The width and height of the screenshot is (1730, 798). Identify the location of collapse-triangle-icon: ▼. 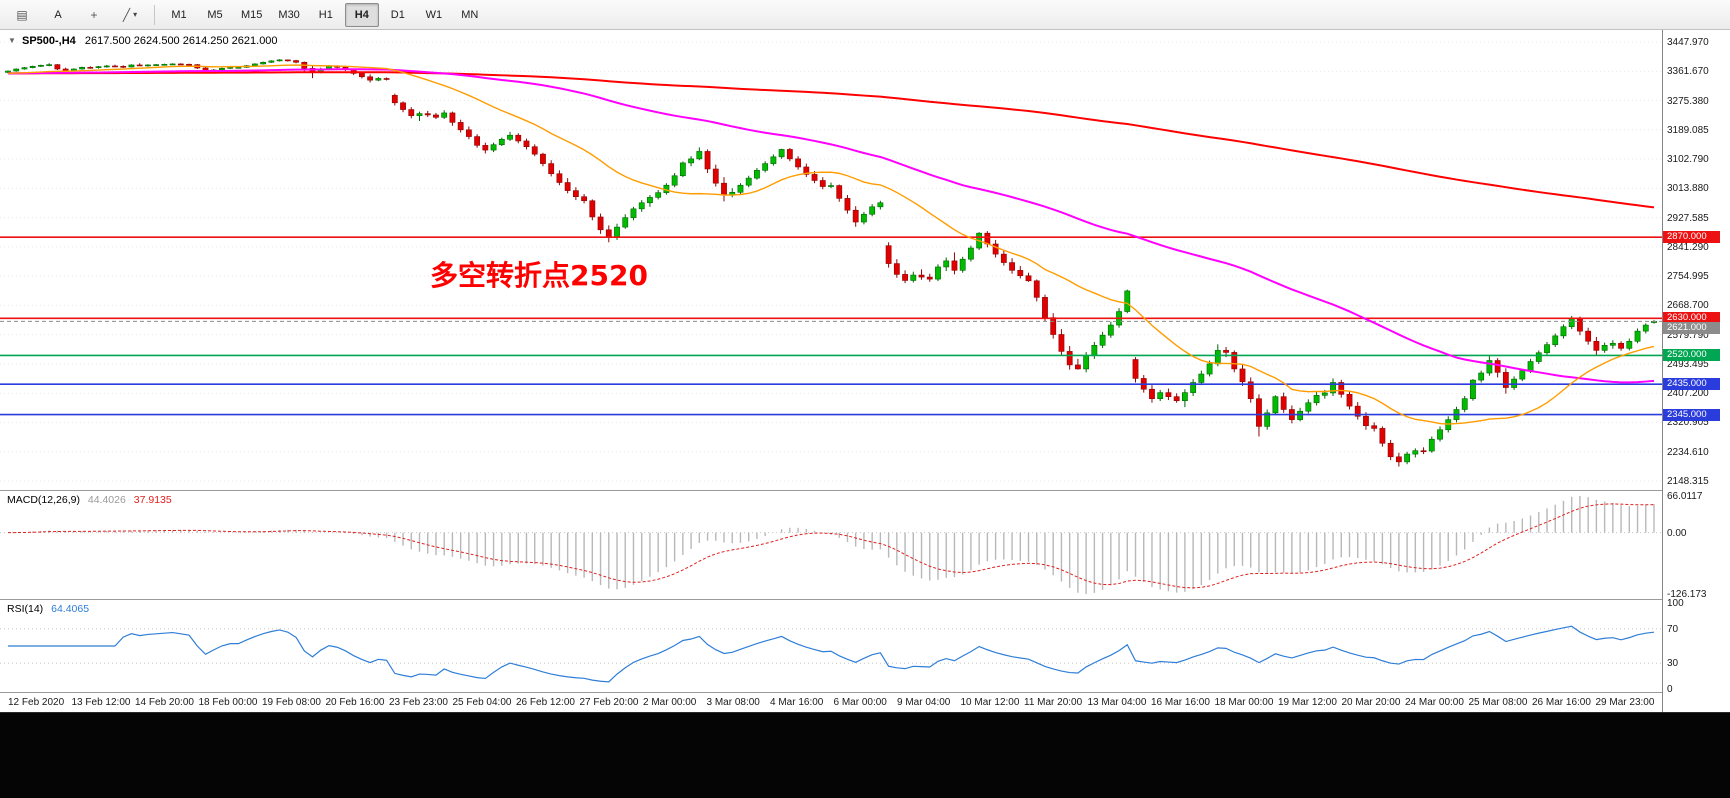
(12, 40).